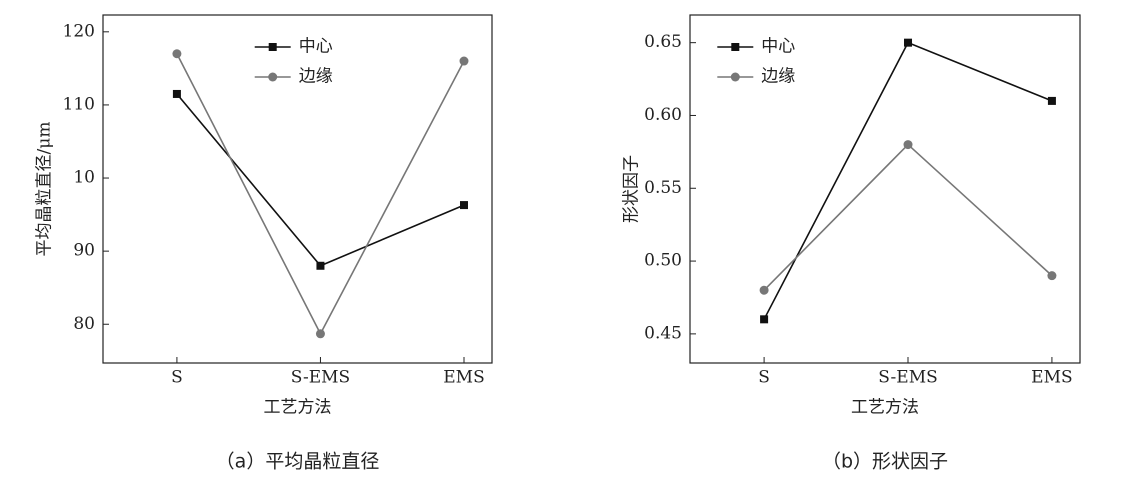  What do you see at coordinates (885, 462) in the screenshot?
I see `caption: （b）形状因子` at bounding box center [885, 462].